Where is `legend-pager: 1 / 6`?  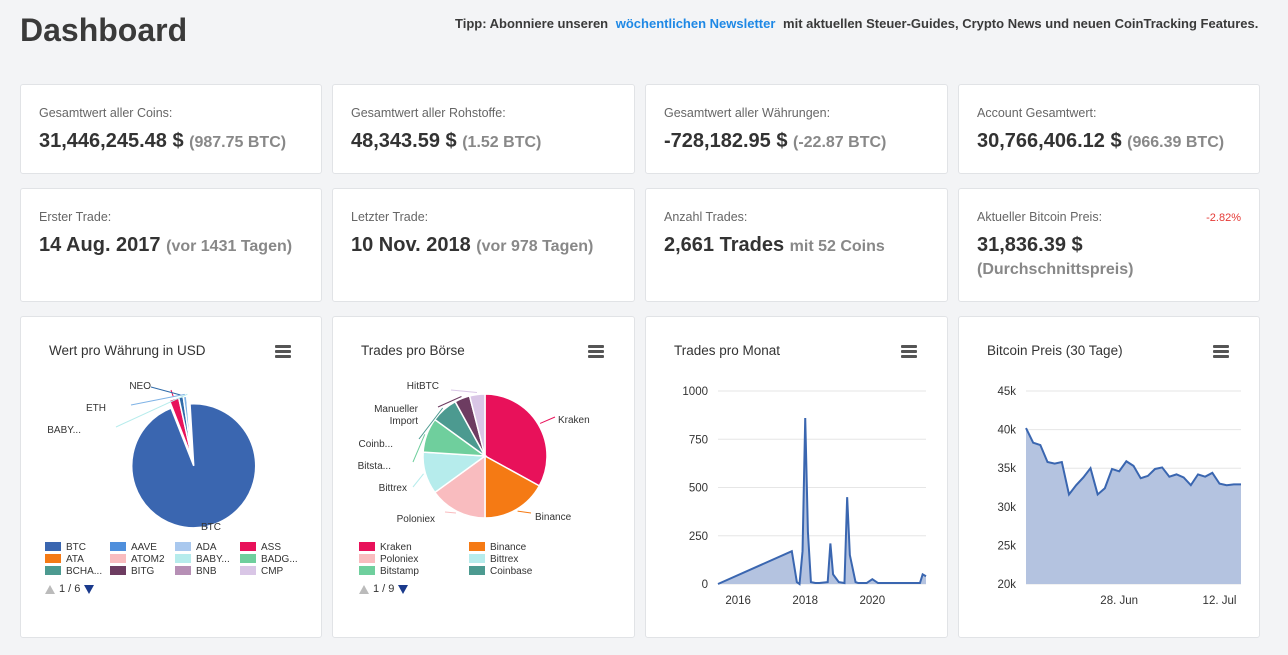 legend-pager: 1 / 6 is located at coordinates (70, 589).